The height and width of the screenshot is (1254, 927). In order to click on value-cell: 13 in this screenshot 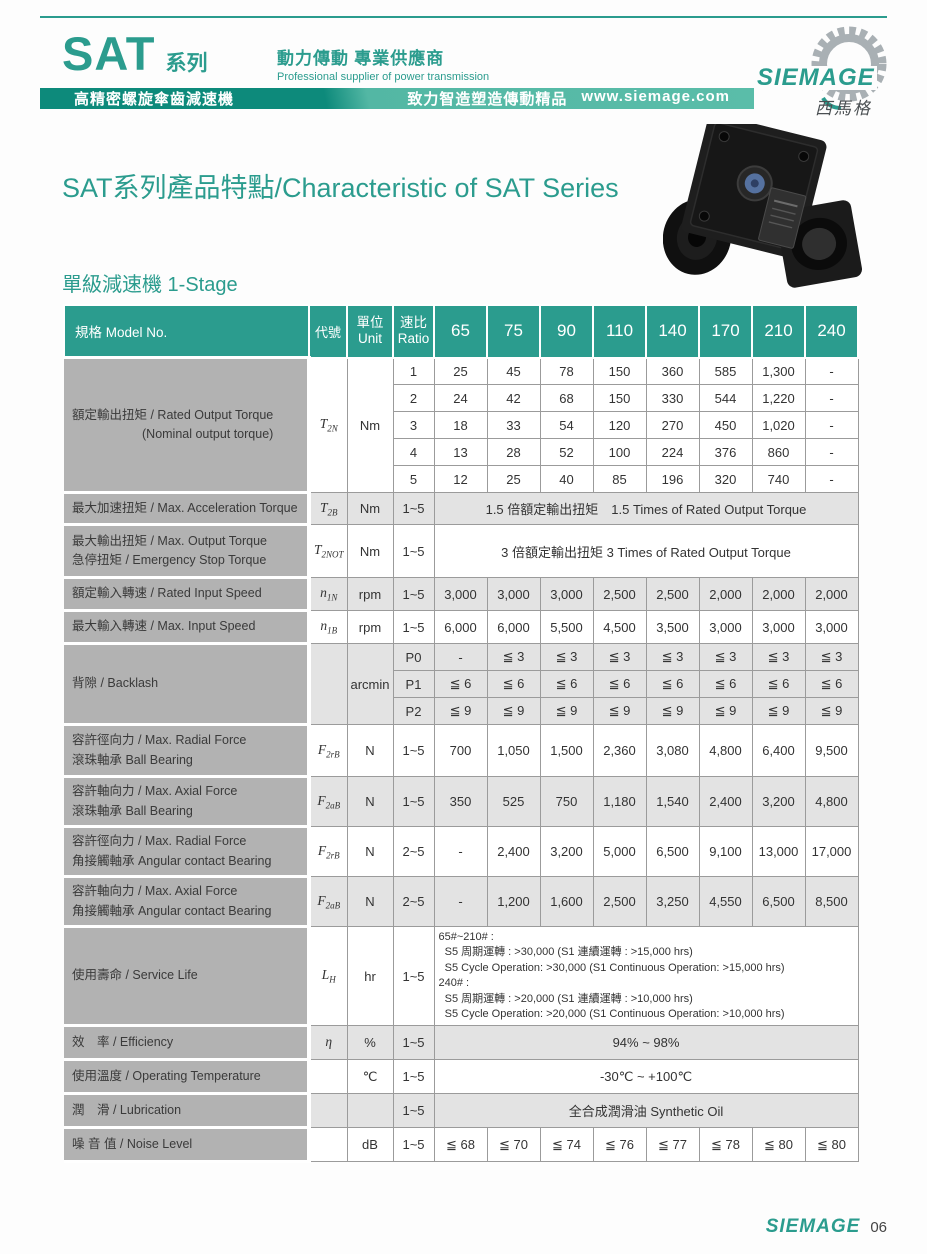, I will do `click(460, 452)`.